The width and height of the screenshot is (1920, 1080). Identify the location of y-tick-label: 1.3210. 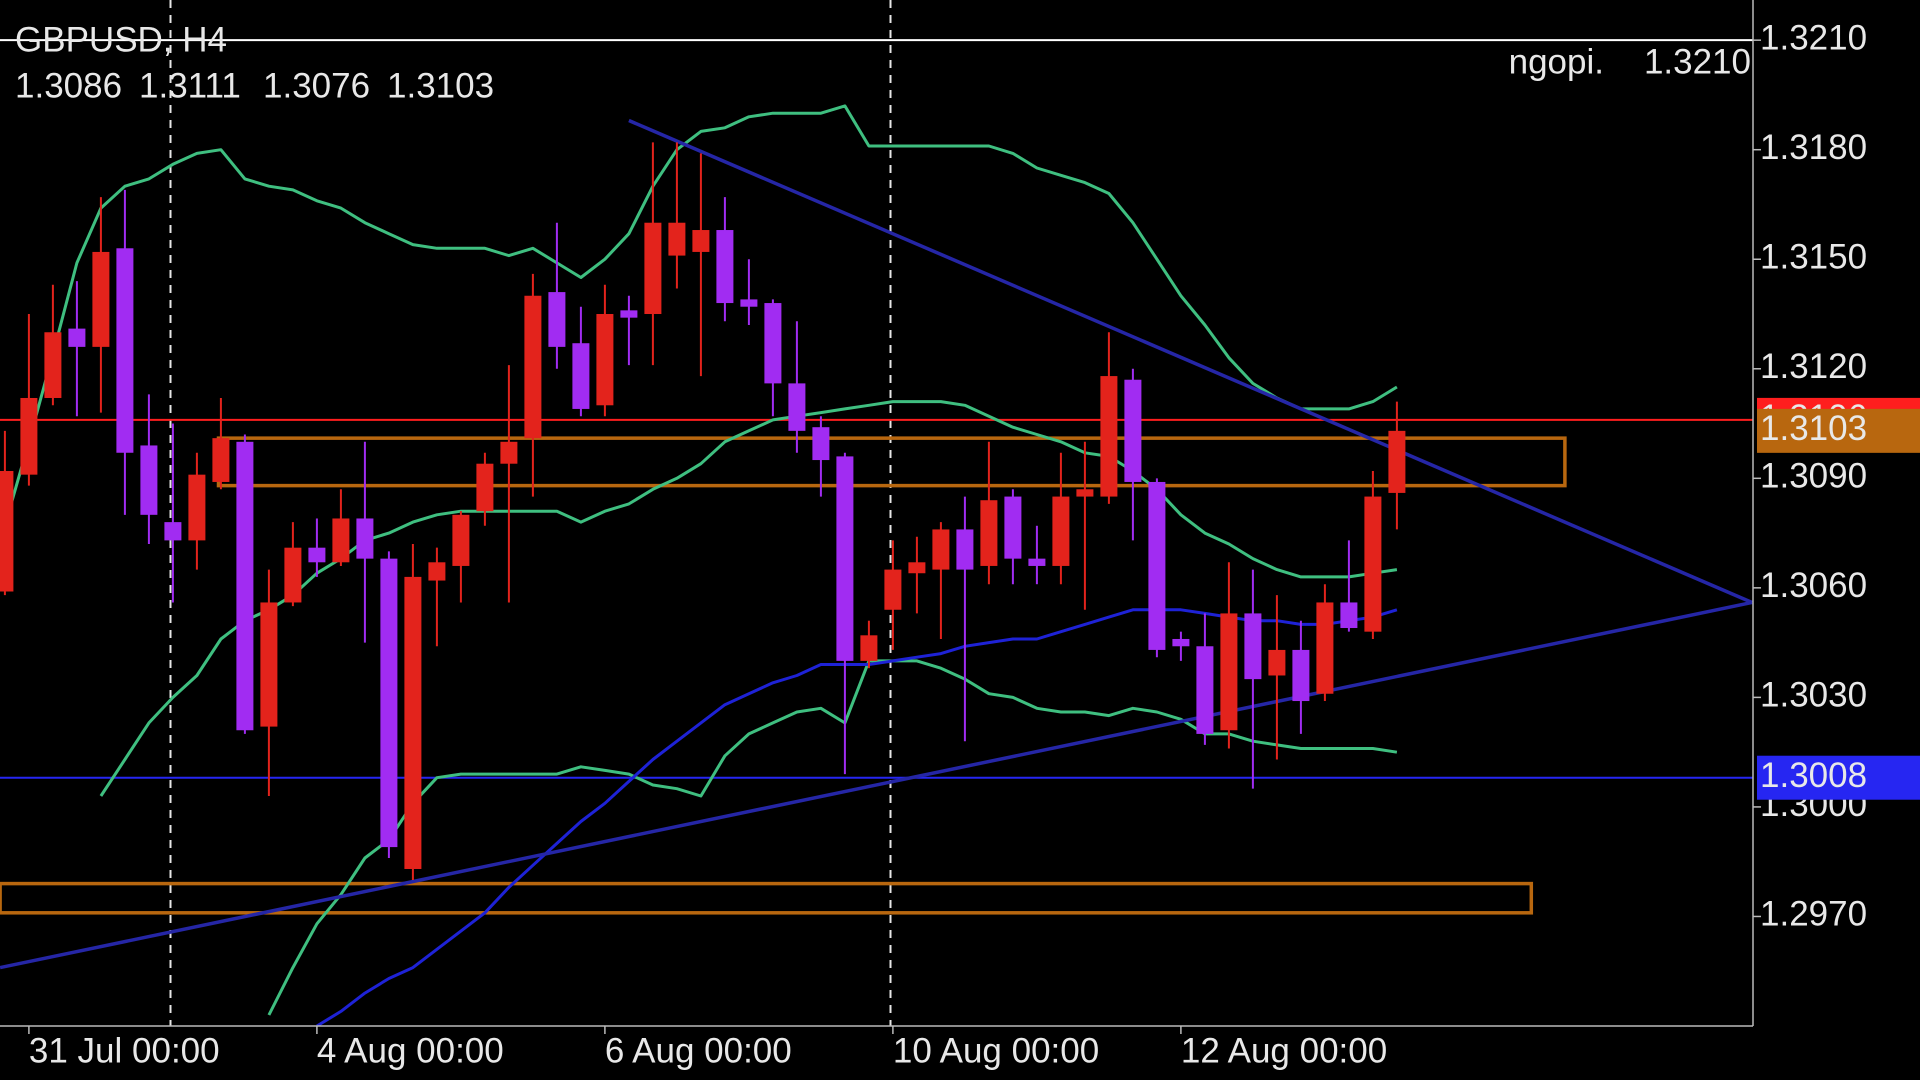
(1813, 37).